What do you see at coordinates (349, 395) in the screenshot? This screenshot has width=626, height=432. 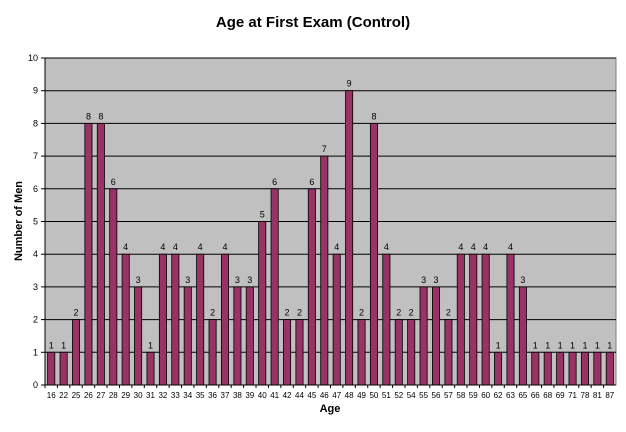 I see `x-tick-label: 48` at bounding box center [349, 395].